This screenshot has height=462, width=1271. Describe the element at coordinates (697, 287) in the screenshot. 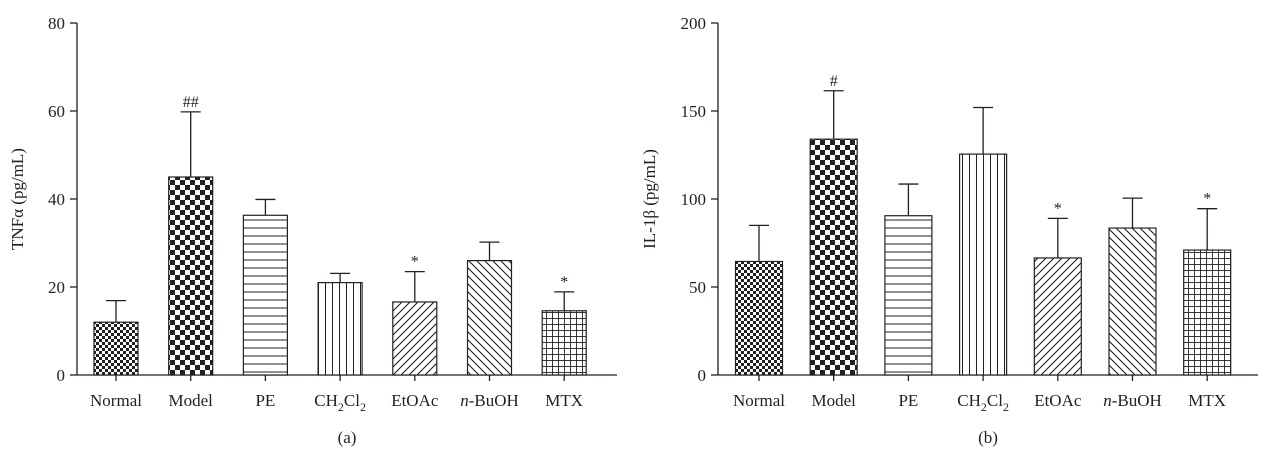

I see `y-tick-label: 50` at that location.